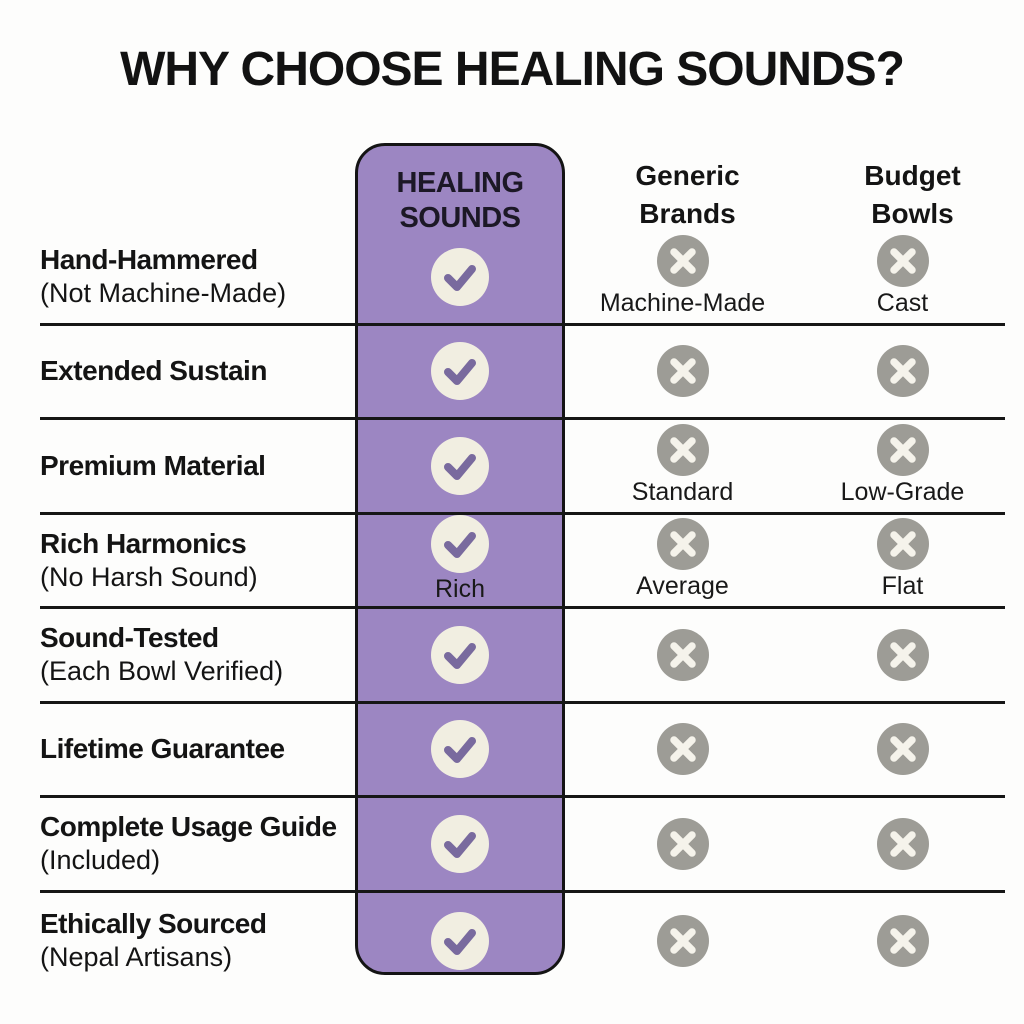 The image size is (1024, 1024). Describe the element at coordinates (197, 941) in the screenshot. I see `feature-cell: Ethically Sourced (Nepal Artisans)` at that location.